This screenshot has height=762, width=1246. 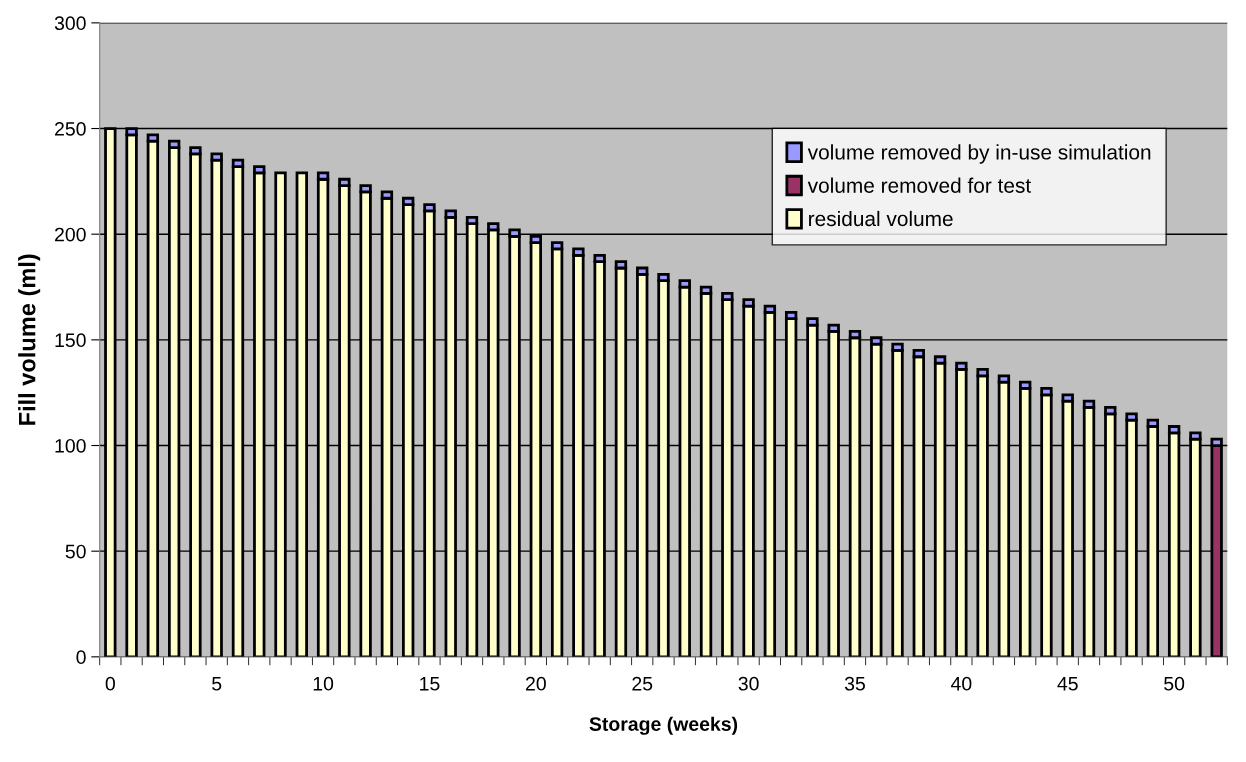 What do you see at coordinates (881, 218) in the screenshot?
I see `legend-label: residual volume` at bounding box center [881, 218].